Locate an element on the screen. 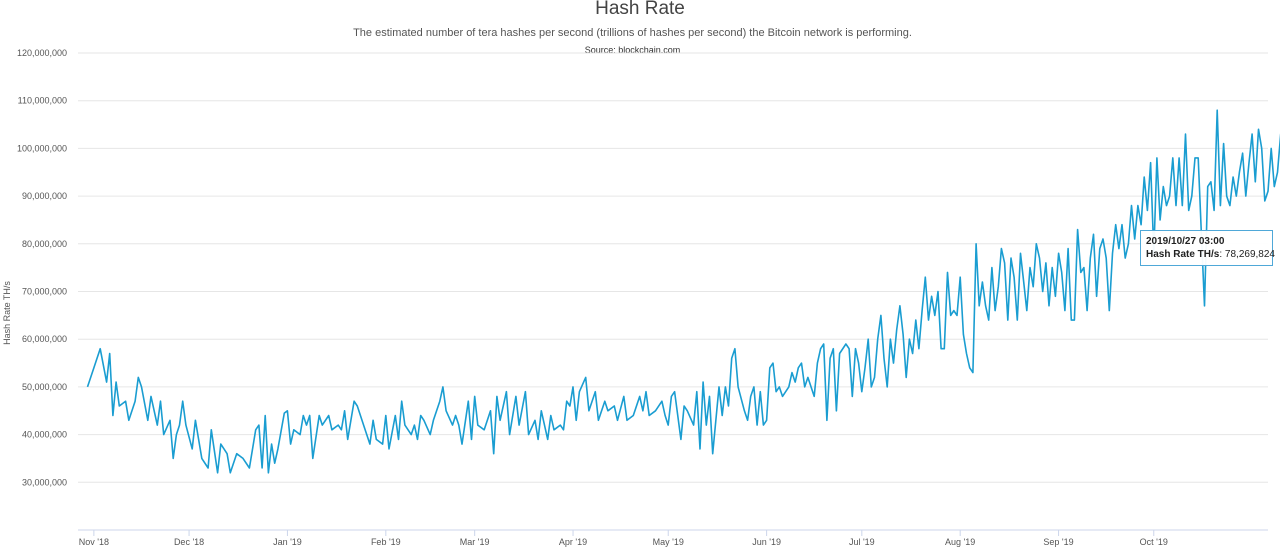 This screenshot has height=549, width=1280. tooltip-date: 2019/10/27 03:00 is located at coordinates (1185, 241).